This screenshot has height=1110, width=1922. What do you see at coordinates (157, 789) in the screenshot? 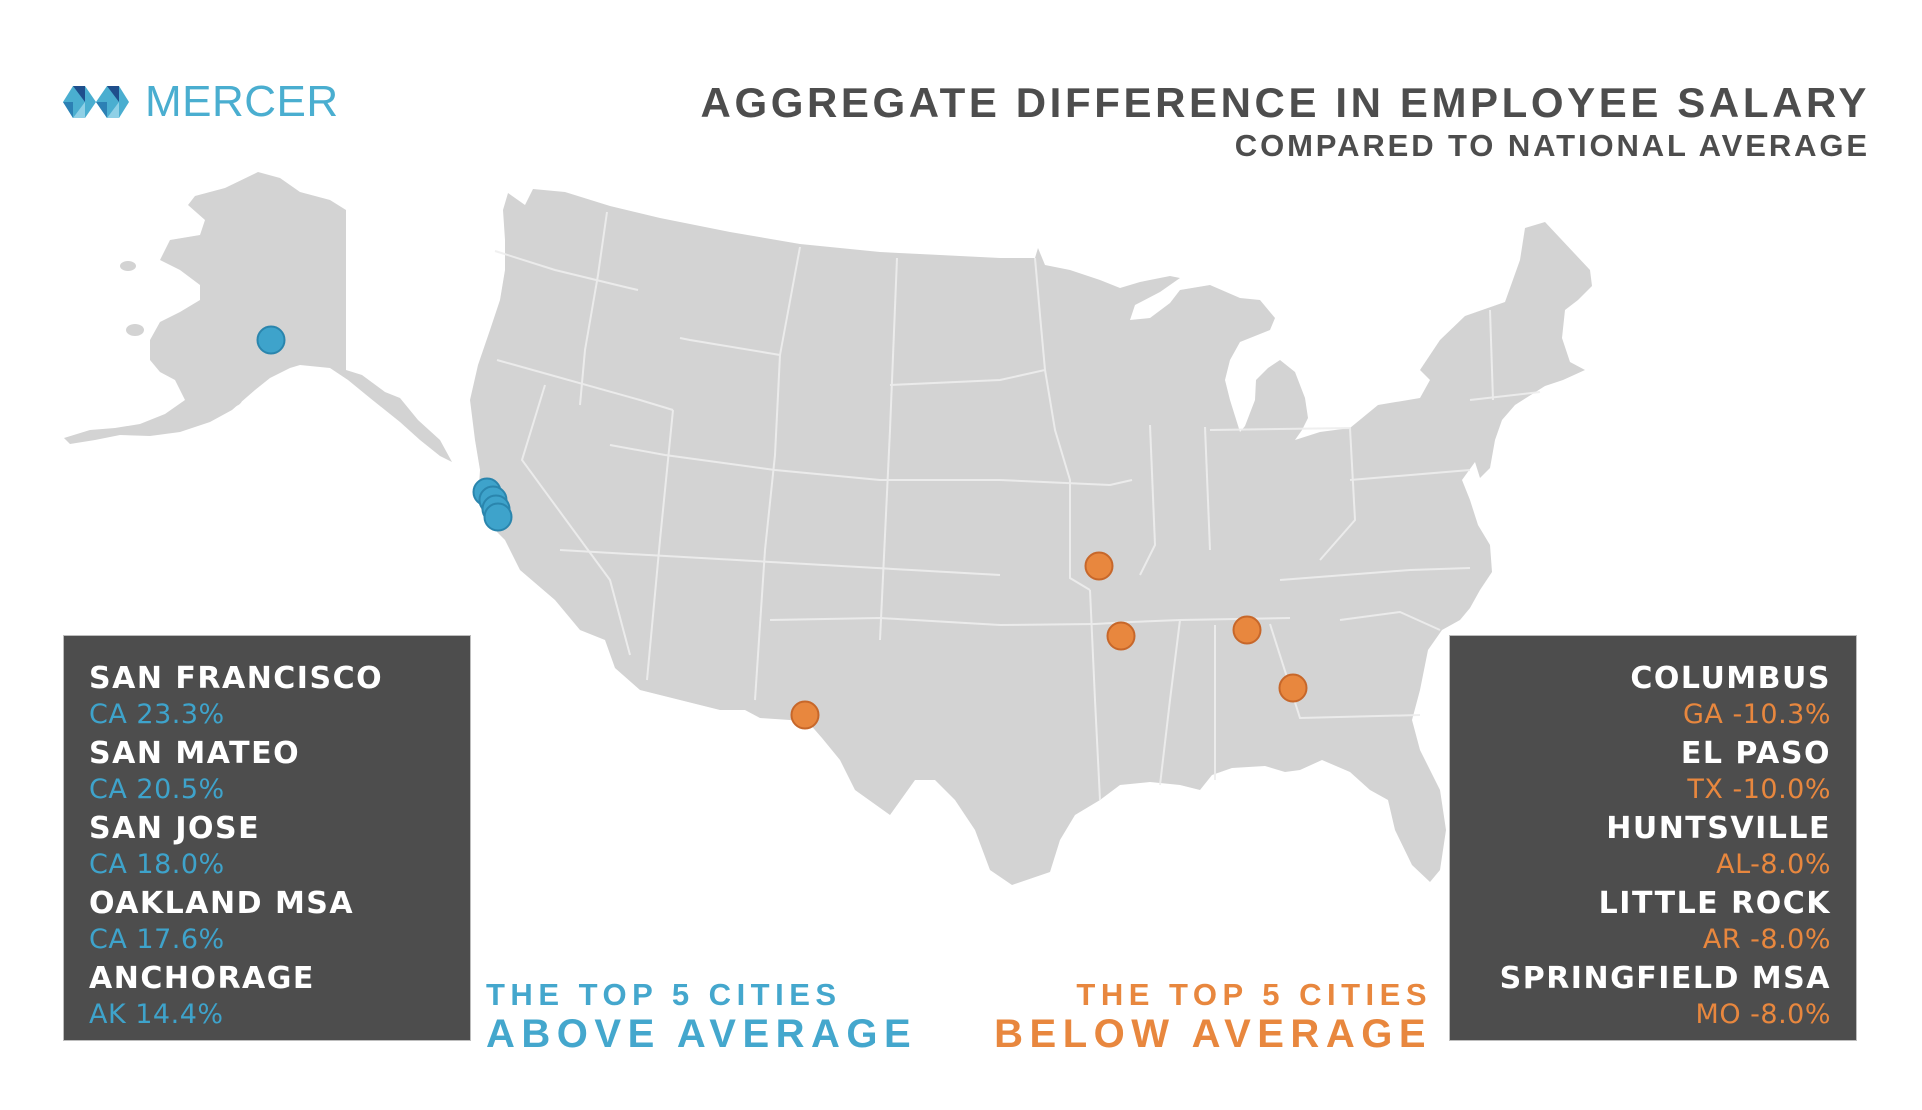
I see `city-value: CA 20.5%` at bounding box center [157, 789].